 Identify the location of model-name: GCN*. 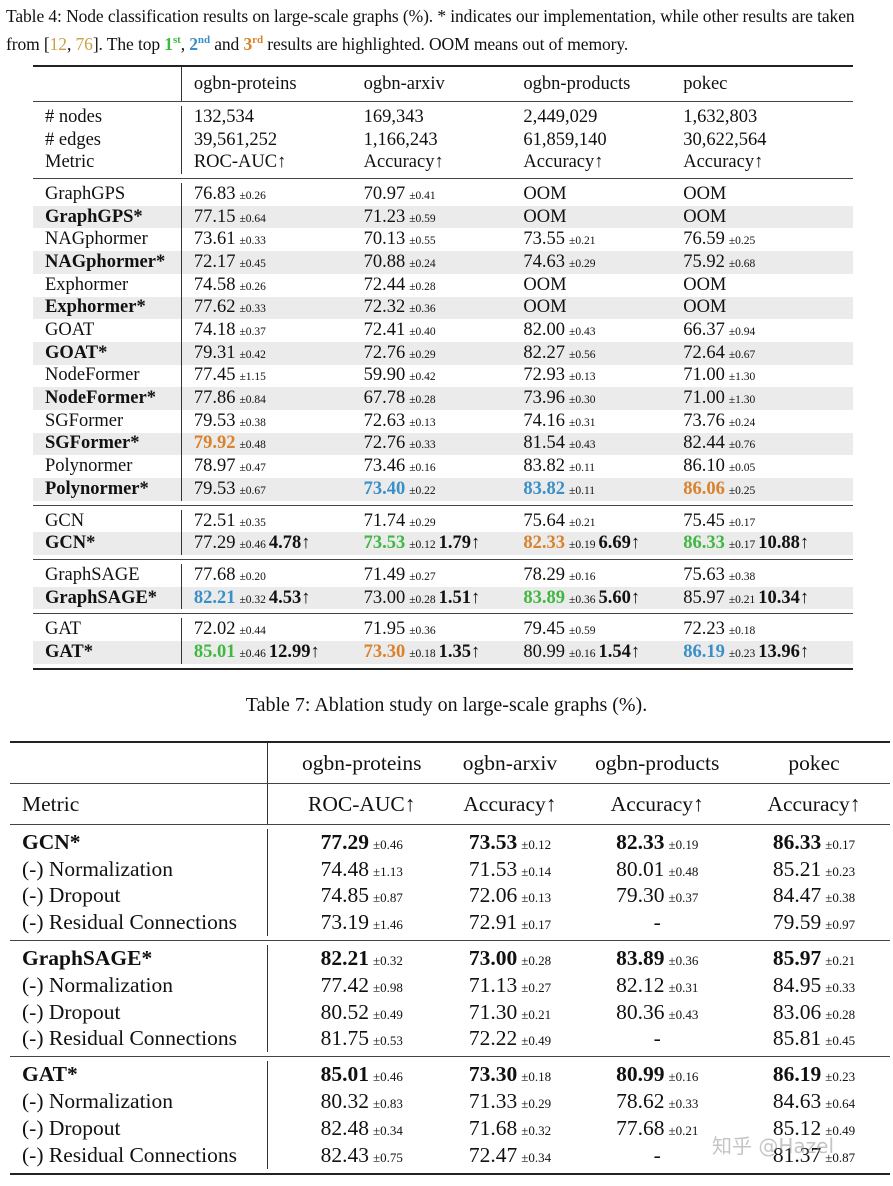
(70, 543).